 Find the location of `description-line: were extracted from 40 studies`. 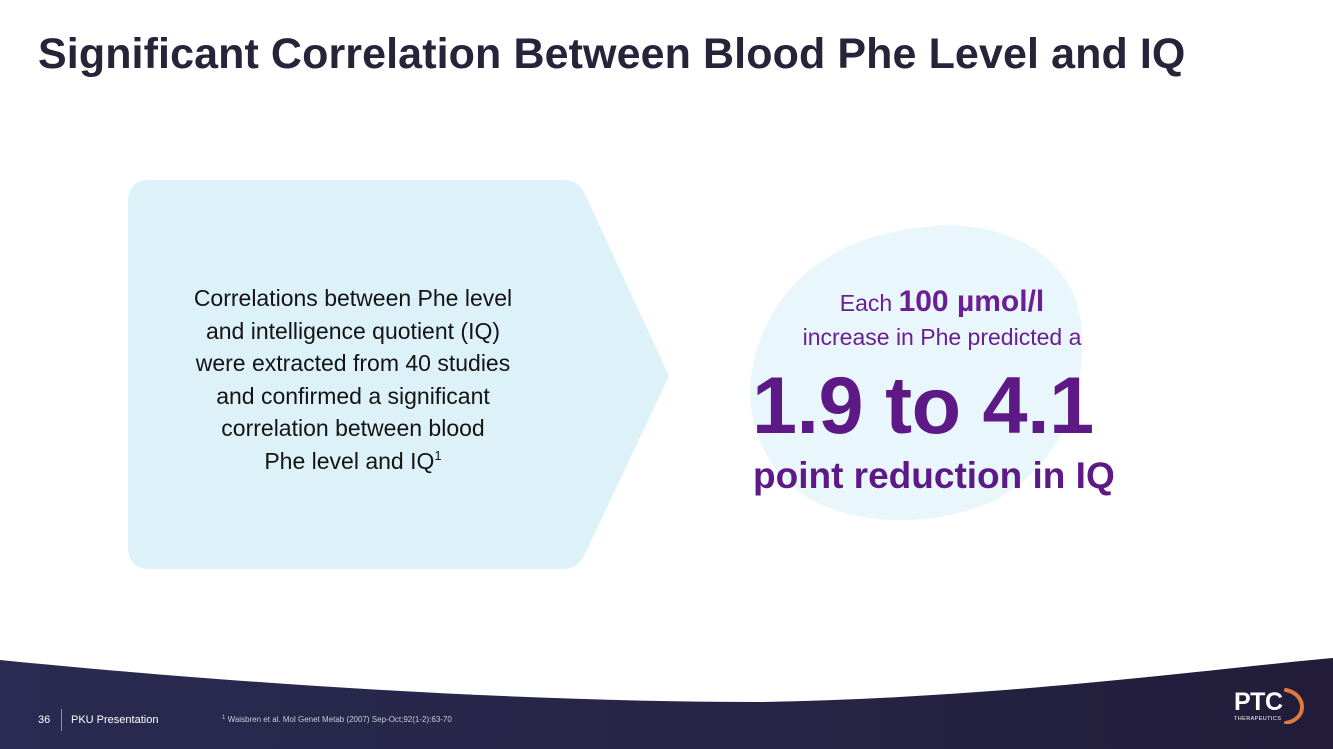

description-line: were extracted from 40 studies is located at coordinates (353, 363).